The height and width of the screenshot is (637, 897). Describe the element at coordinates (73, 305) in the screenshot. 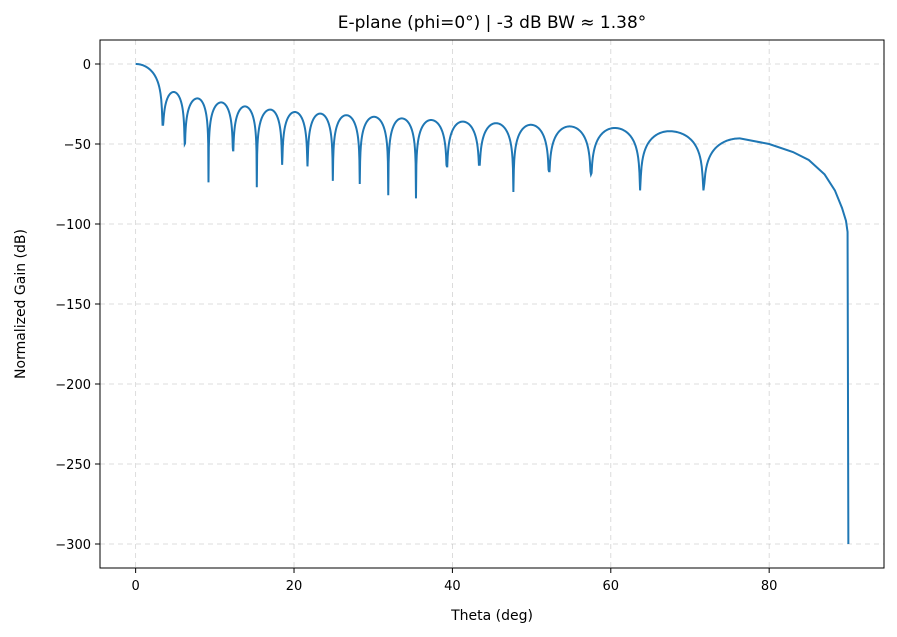

I see `y-tick-label: −150` at that location.